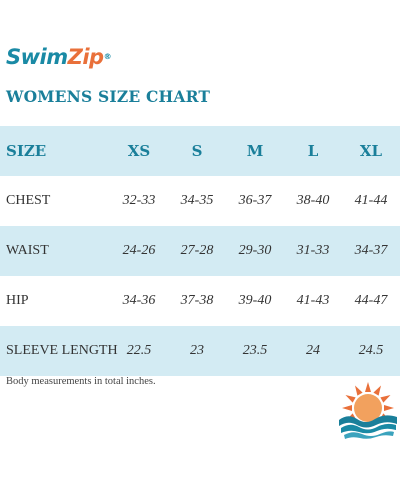  Describe the element at coordinates (139, 200) in the screenshot. I see `chest-xs-value: 32-33` at that location.